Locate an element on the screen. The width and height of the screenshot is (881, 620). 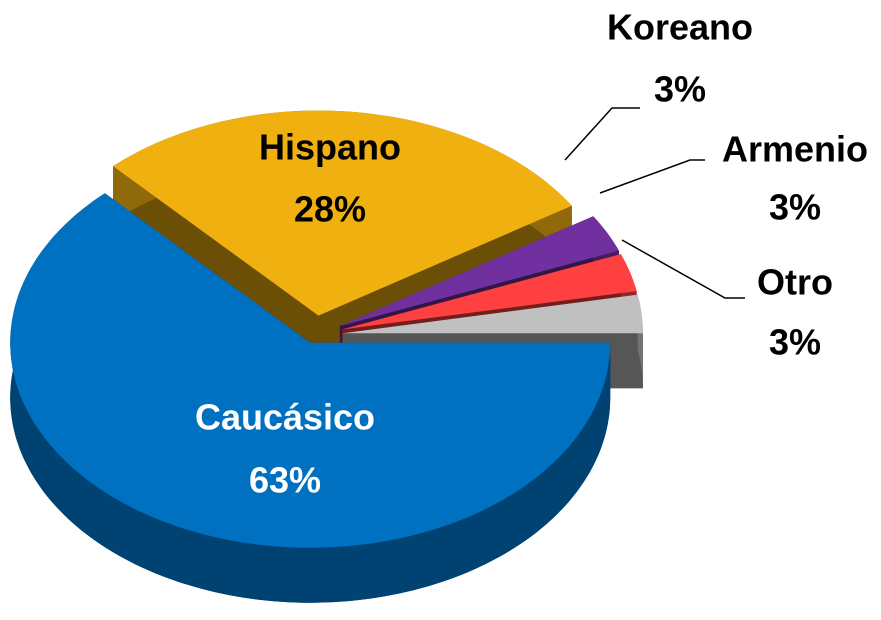
category-label: Koreano is located at coordinates (680, 27).